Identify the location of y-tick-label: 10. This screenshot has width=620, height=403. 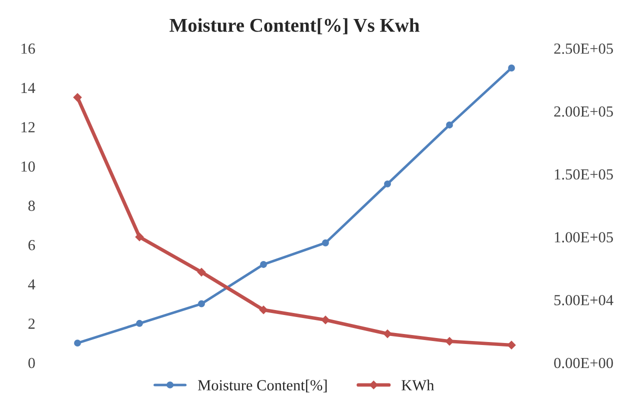
(28, 166).